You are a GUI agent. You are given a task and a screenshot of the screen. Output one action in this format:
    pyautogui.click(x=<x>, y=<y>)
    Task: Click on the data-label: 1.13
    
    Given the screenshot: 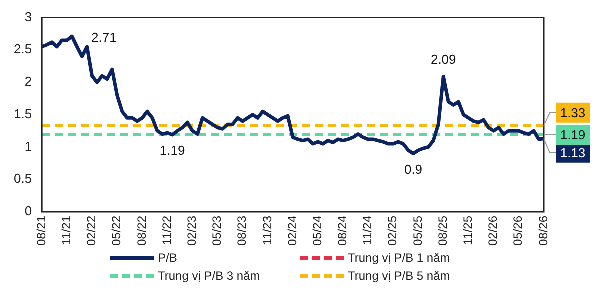 What is the action you would take?
    pyautogui.click(x=573, y=152)
    